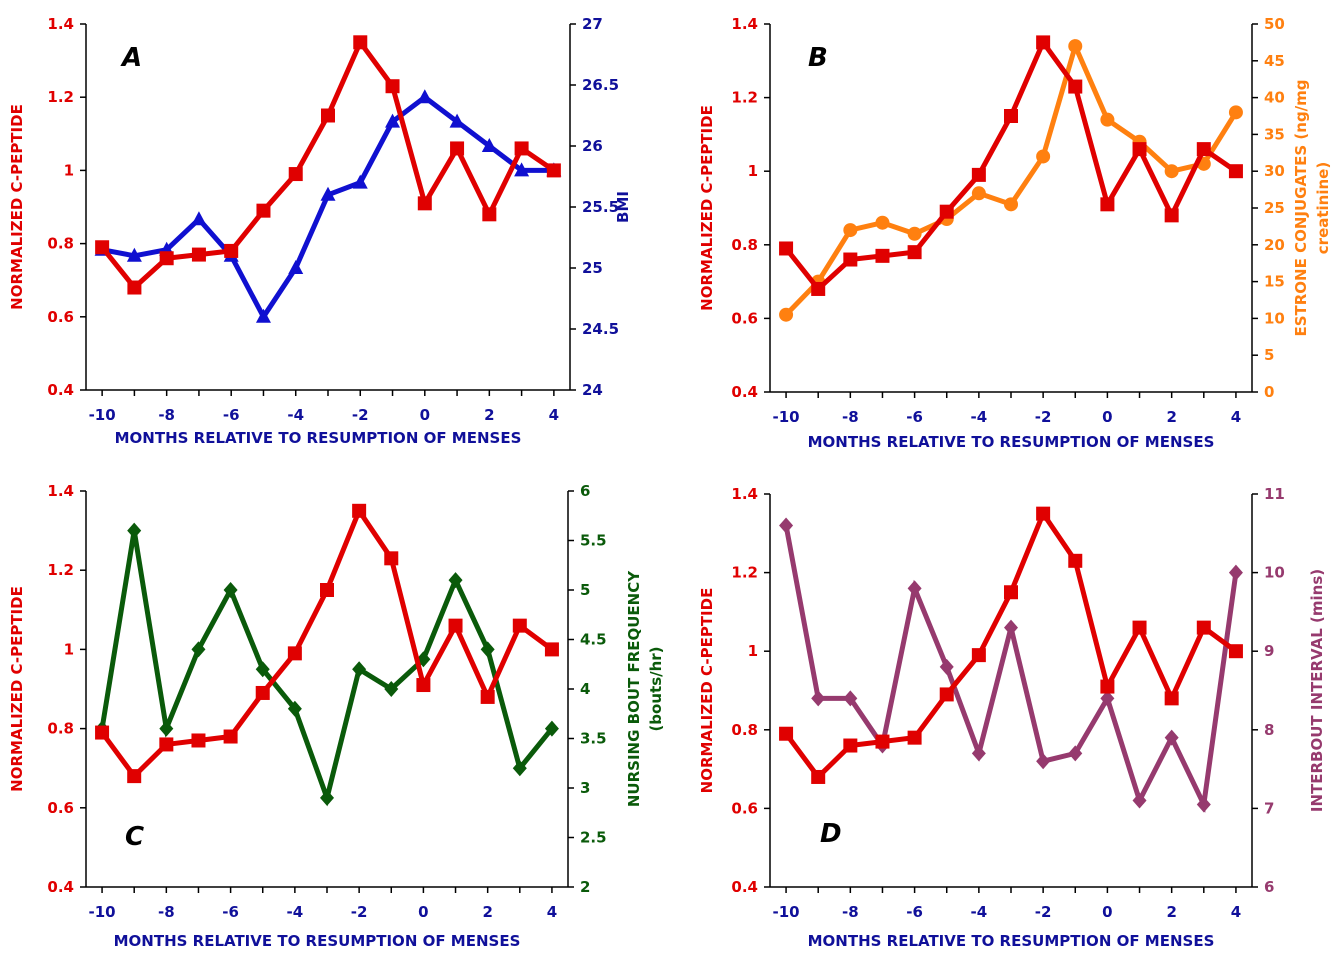 The height and width of the screenshot is (956, 1334). What do you see at coordinates (593, 739) in the screenshot?
I see `right-y-tick-label: 3.5` at bounding box center [593, 739].